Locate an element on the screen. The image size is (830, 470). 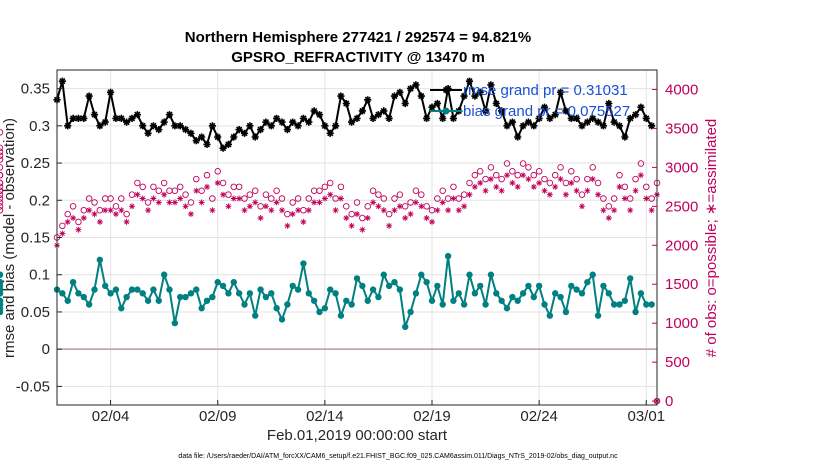
legend-bias-label: bias grand pr = 0.075527 is located at coordinates (546, 111).